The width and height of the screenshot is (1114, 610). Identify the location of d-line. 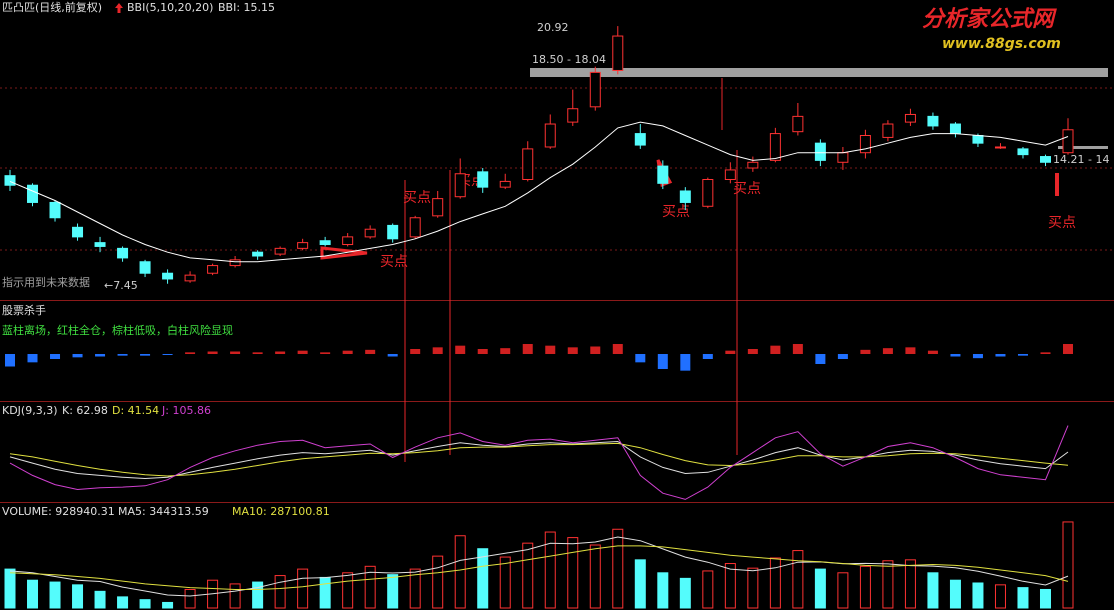
(539, 459).